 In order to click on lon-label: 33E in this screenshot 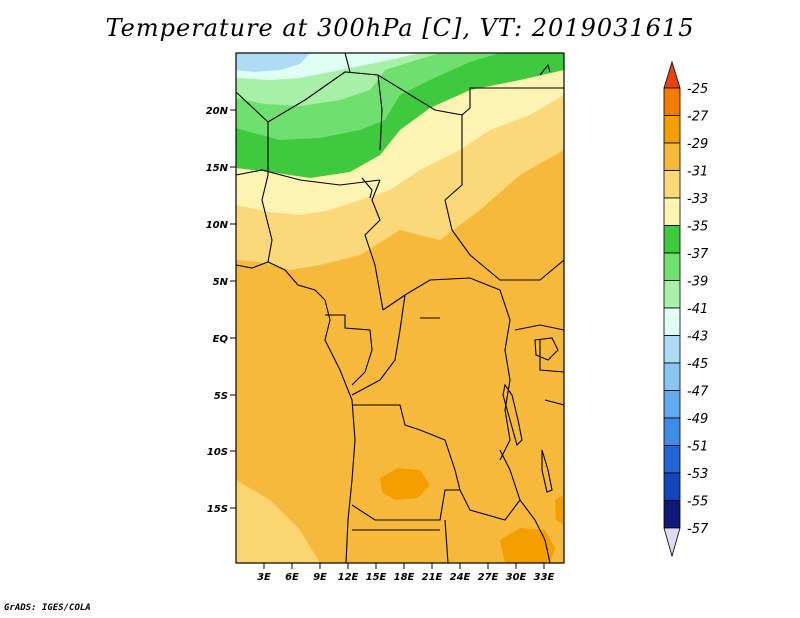, I will do `click(544, 577)`.